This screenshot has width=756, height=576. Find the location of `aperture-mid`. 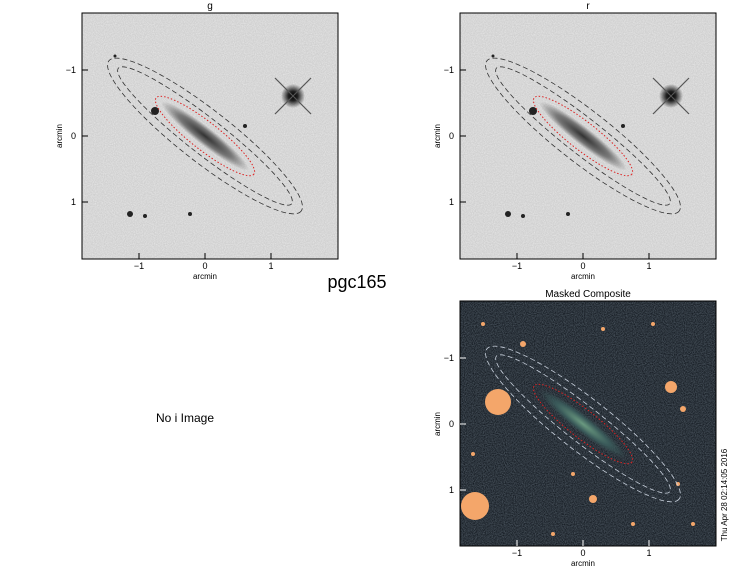

aperture-mid is located at coordinates (205, 136).